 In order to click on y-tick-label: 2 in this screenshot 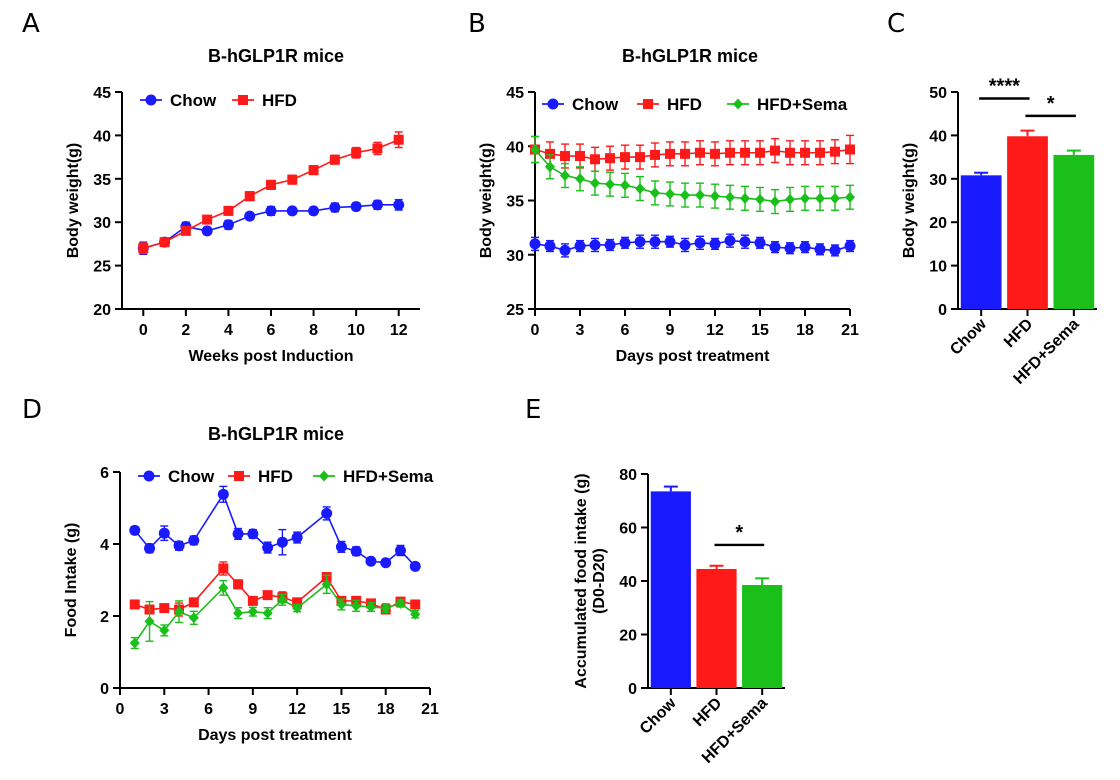, I will do `click(104, 617)`.